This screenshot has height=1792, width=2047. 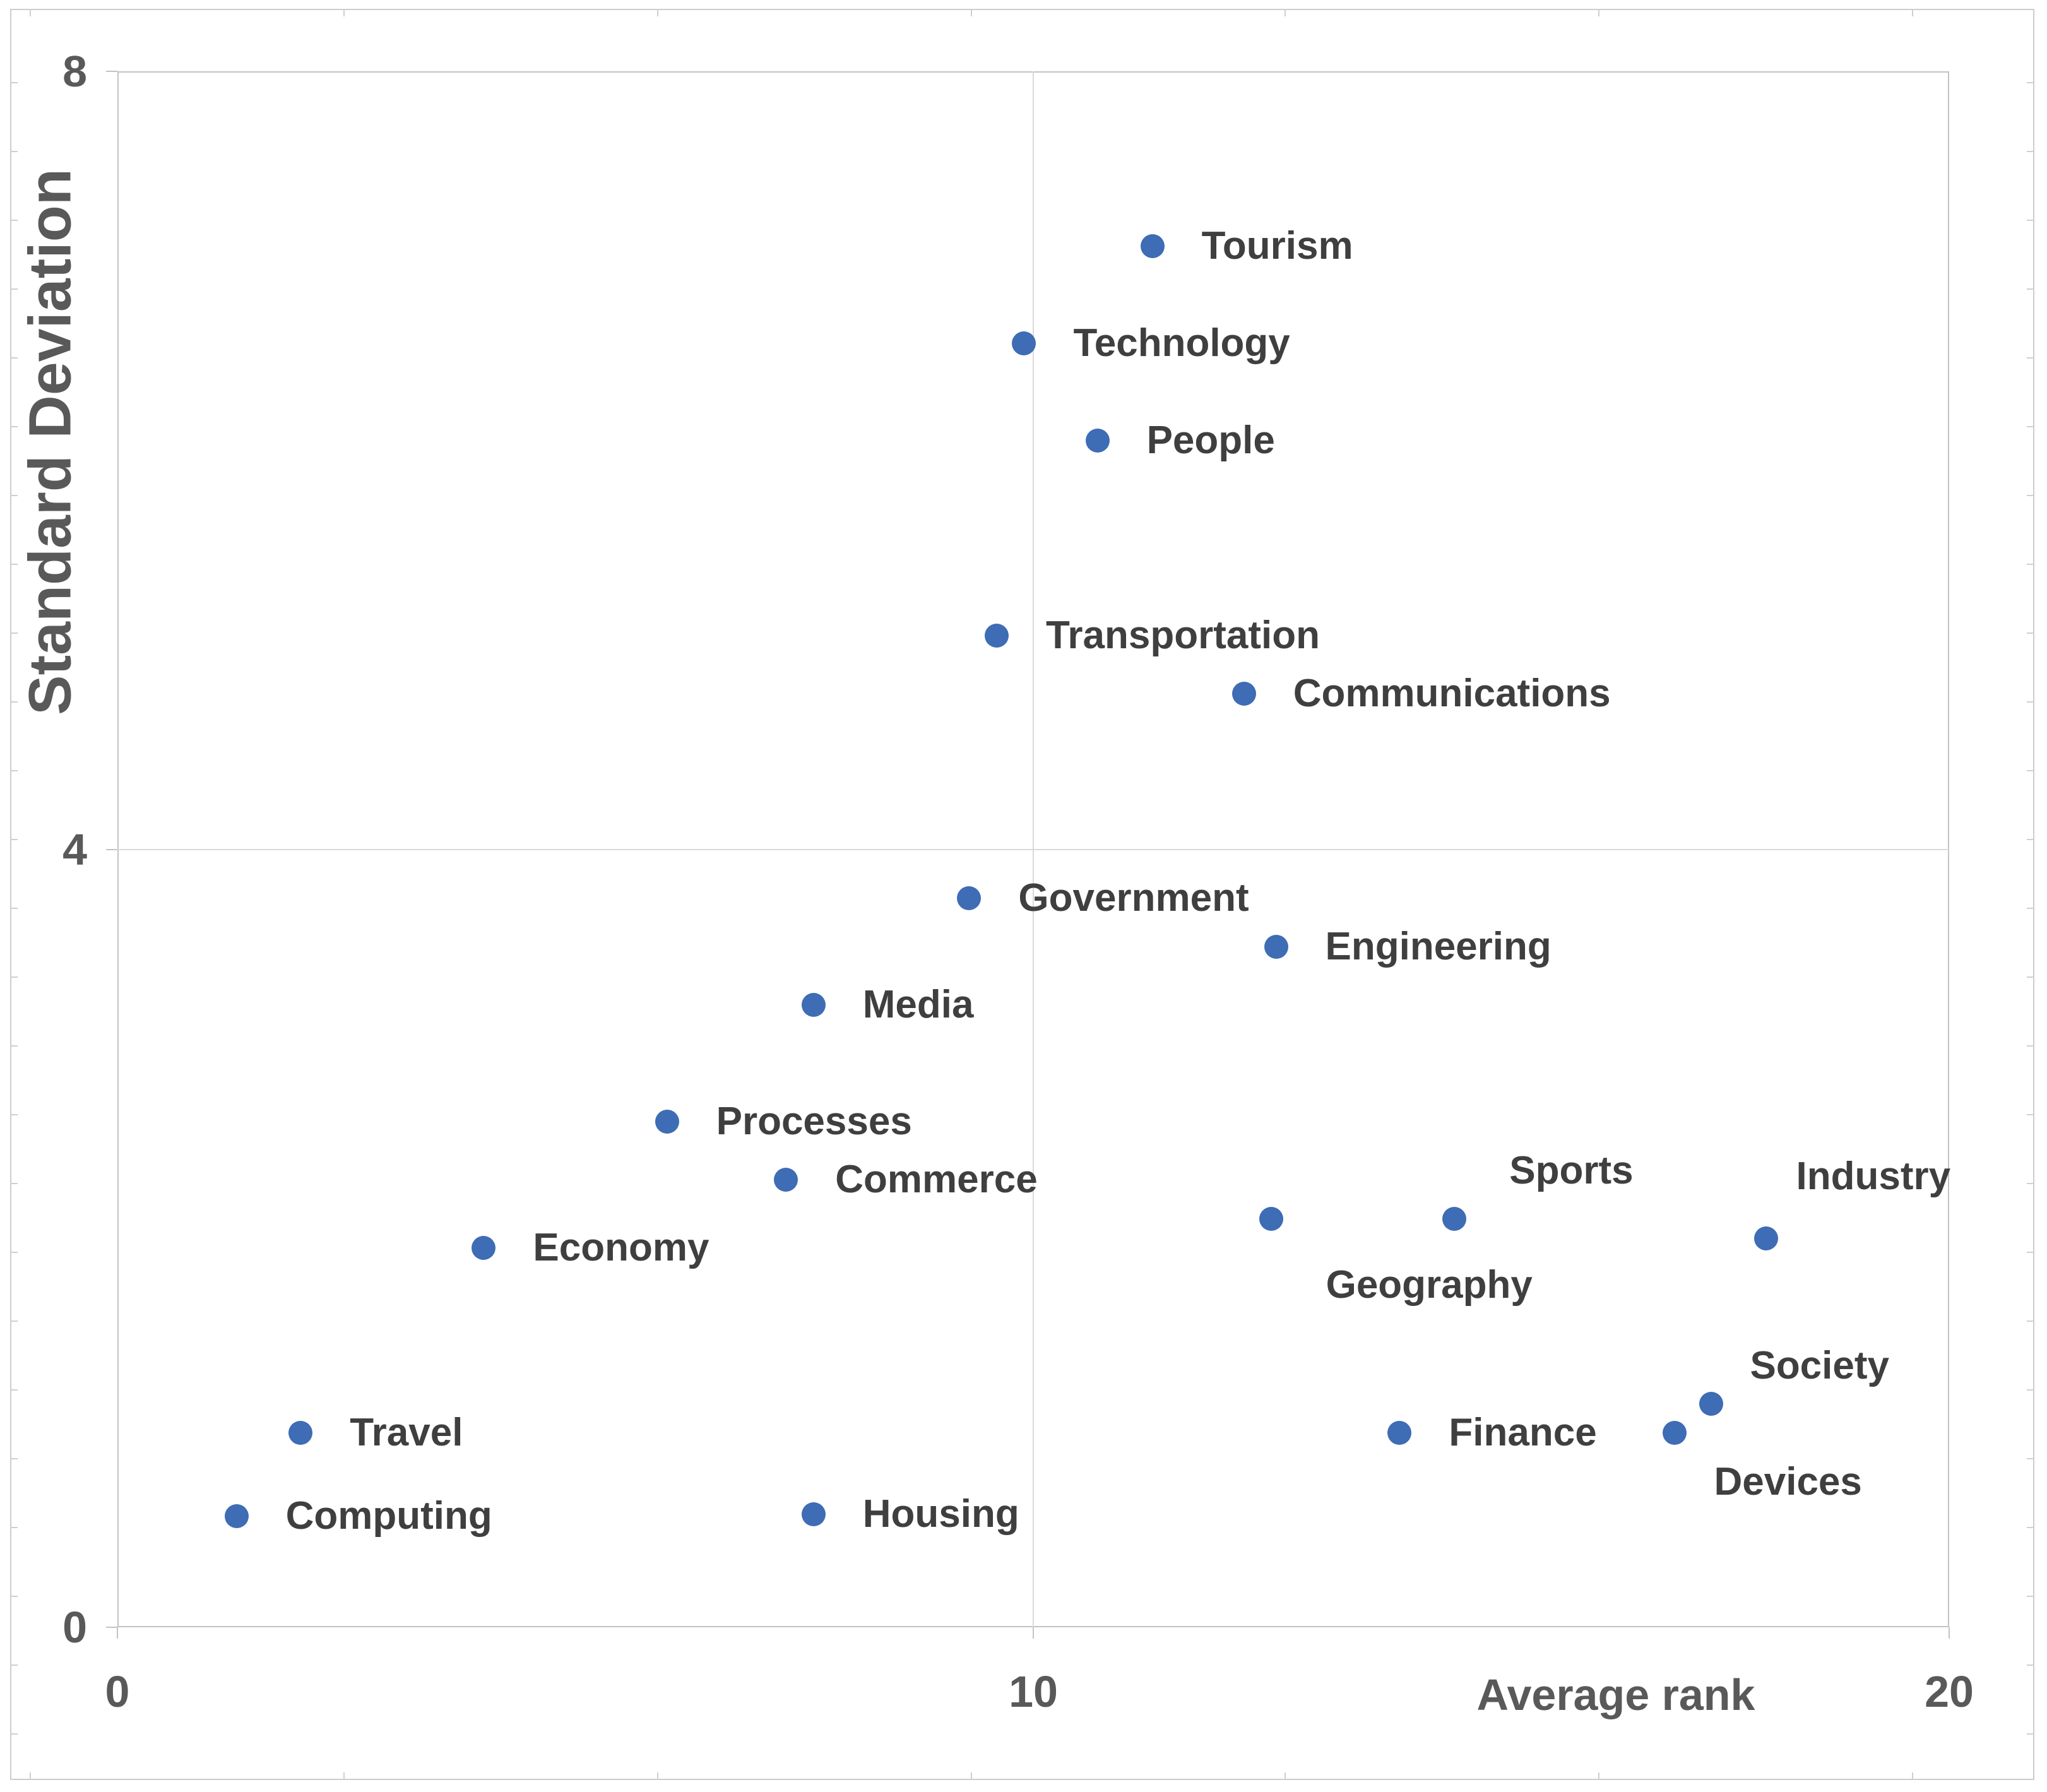 What do you see at coordinates (1616, 1694) in the screenshot?
I see `x-axis-title: Average rank` at bounding box center [1616, 1694].